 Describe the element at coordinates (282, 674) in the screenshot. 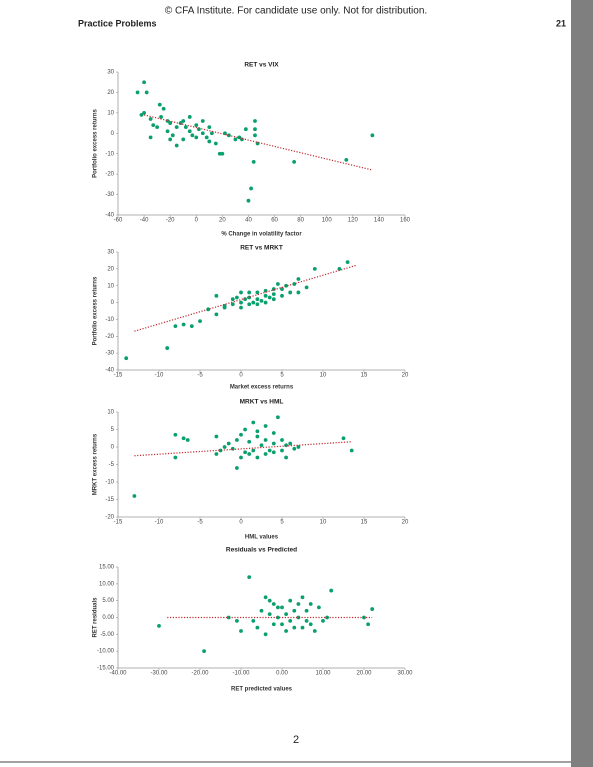

I see `x-tick-label: 0.00` at that location.